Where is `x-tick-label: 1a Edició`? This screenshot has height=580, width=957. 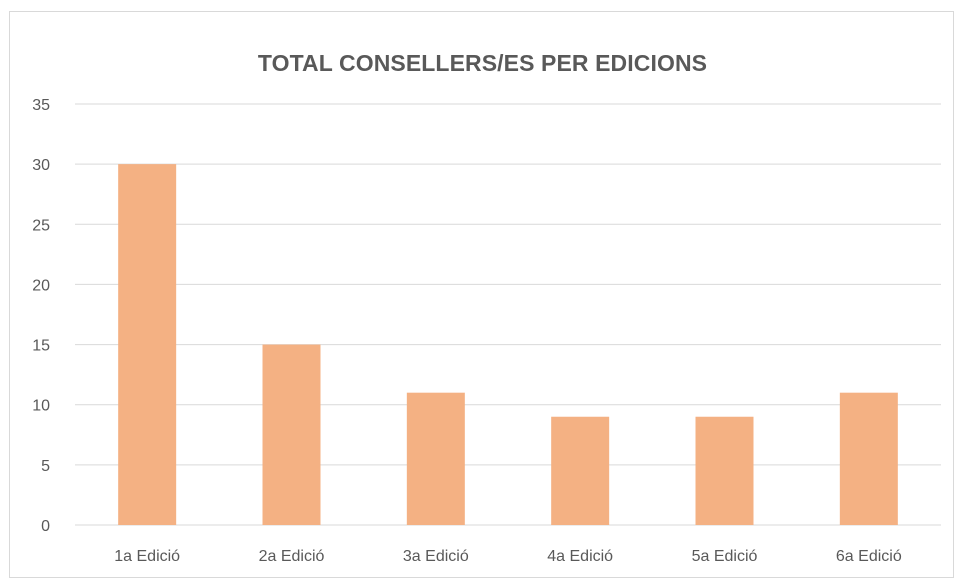 x-tick-label: 1a Edició is located at coordinates (147, 556).